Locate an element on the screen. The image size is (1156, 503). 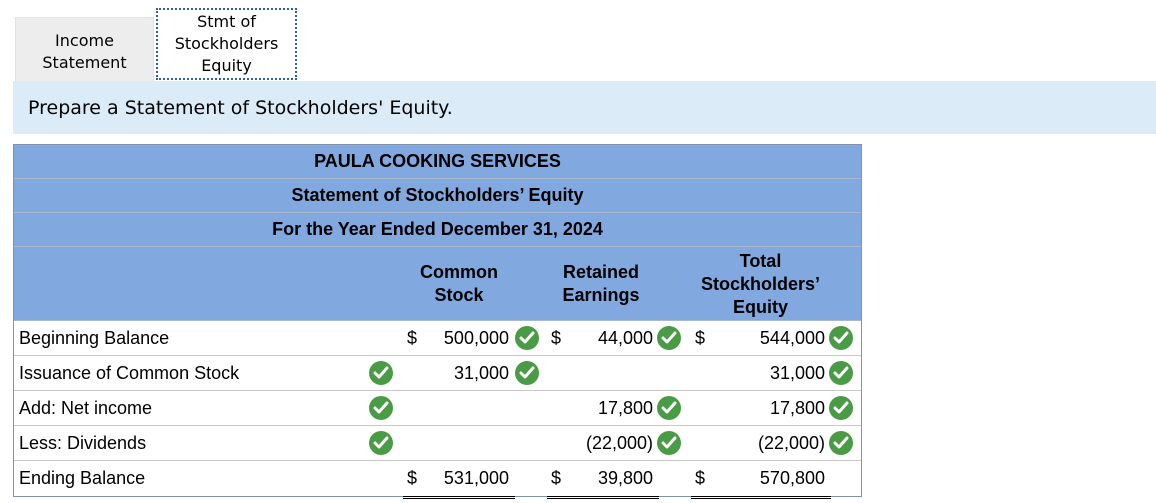
tab-stmt-label: Stmt of Stockholders Equity is located at coordinates (226, 43).